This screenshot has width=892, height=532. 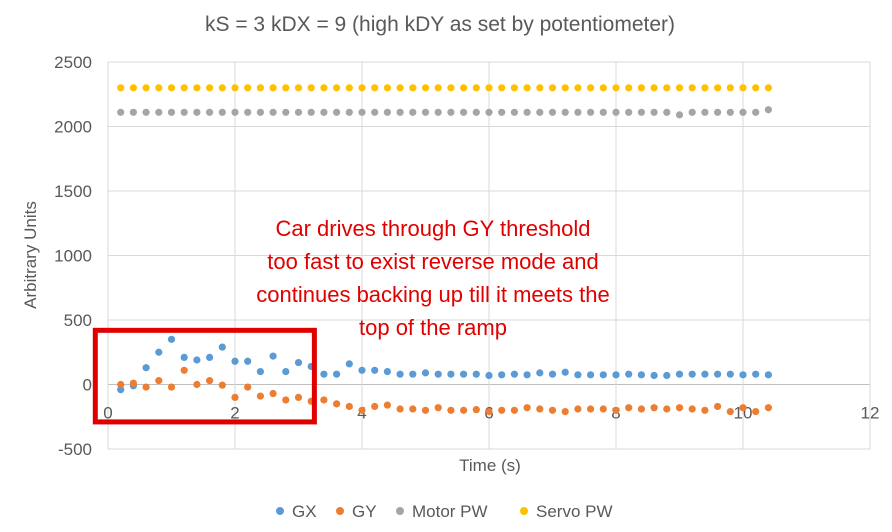 What do you see at coordinates (30, 255) in the screenshot?
I see `y-axis-title: Arbitrary Units` at bounding box center [30, 255].